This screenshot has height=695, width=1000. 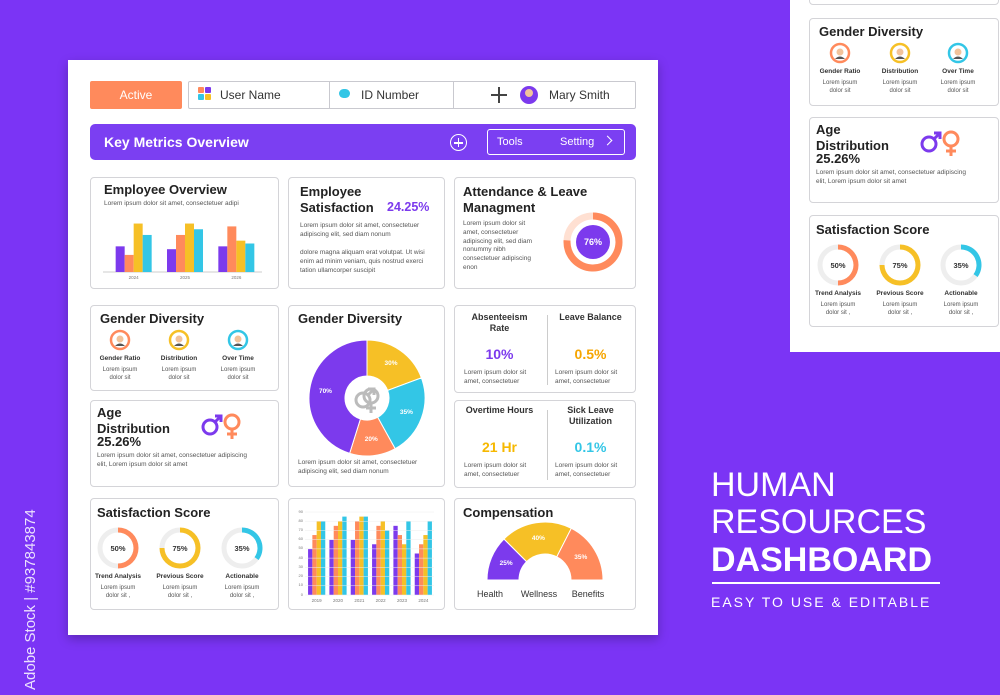 What do you see at coordinates (499, 322) in the screenshot?
I see `metric-title: Absenteeism Rate` at bounding box center [499, 322].